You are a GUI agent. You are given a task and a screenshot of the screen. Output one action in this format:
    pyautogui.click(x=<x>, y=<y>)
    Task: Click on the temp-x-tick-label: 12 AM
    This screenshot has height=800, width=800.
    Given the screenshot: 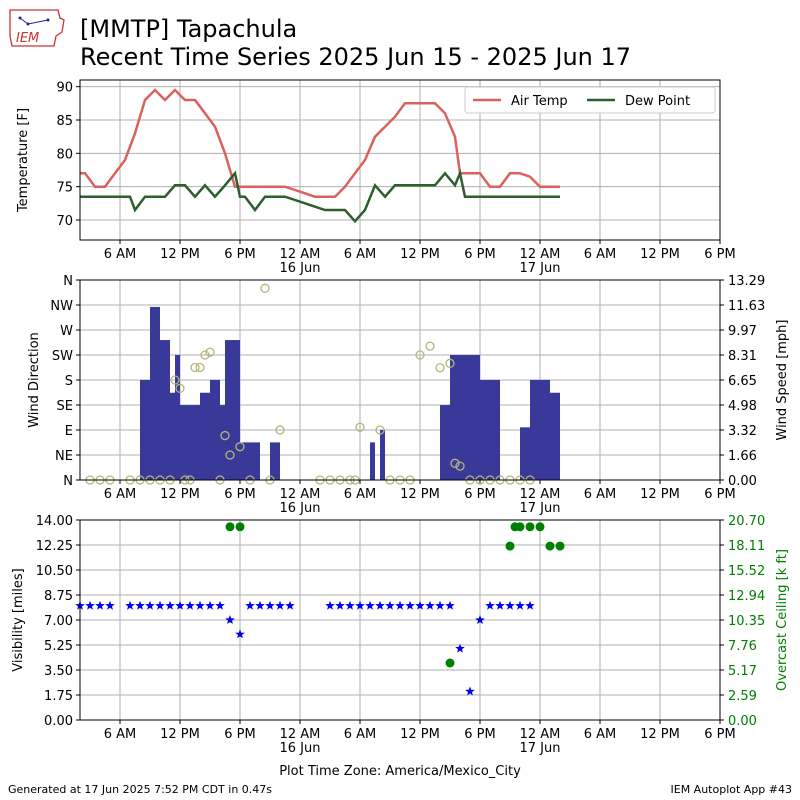 What is the action you would take?
    pyautogui.click(x=300, y=254)
    